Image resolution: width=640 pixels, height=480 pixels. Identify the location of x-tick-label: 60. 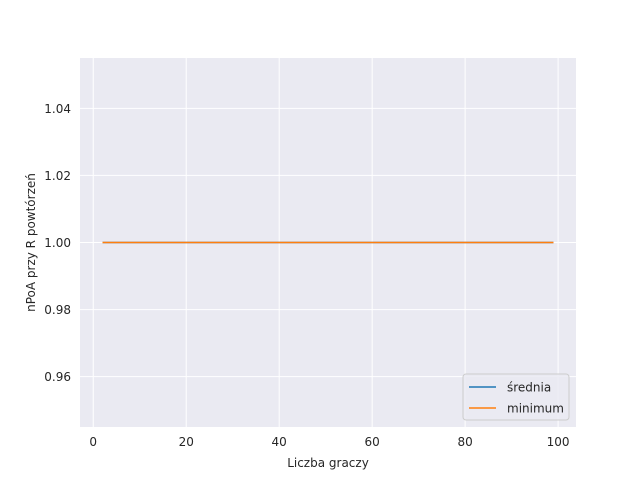
(372, 442).